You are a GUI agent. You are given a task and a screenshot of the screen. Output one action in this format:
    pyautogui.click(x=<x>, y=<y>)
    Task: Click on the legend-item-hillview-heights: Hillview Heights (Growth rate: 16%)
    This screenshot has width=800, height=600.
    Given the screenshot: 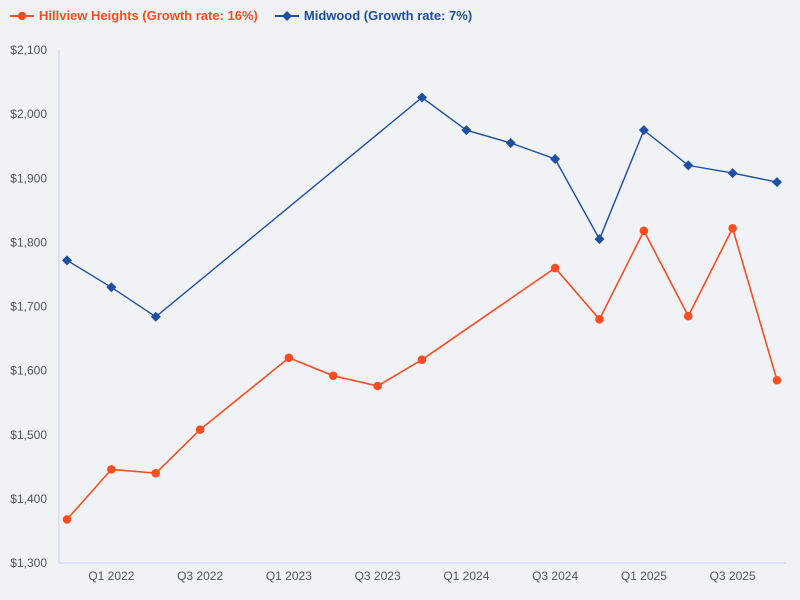 What is the action you would take?
    pyautogui.click(x=134, y=15)
    